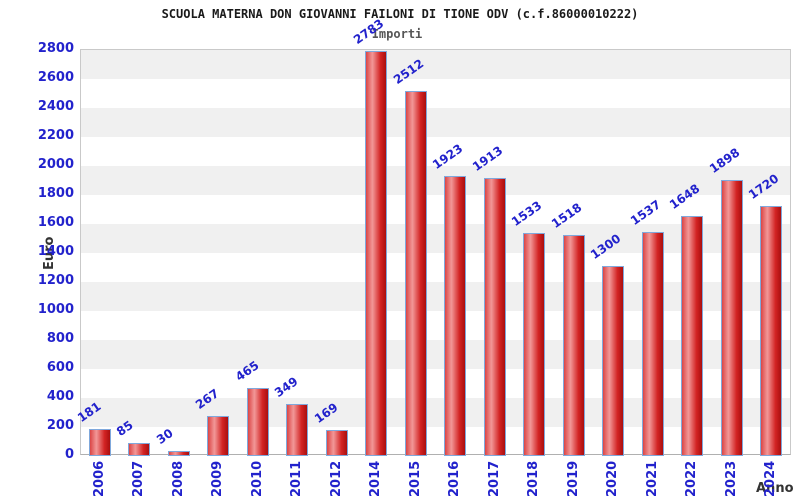 The width and height of the screenshot is (800, 500). Describe the element at coordinates (455, 316) in the screenshot. I see `bar-2016` at that location.